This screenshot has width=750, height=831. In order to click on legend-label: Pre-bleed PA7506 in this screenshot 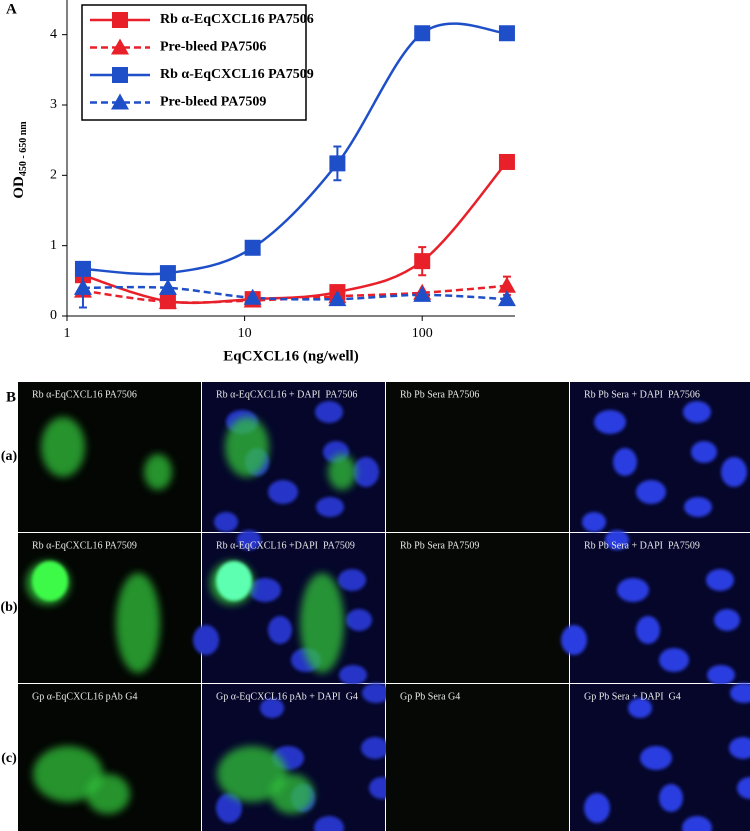, I will do `click(213, 47)`.